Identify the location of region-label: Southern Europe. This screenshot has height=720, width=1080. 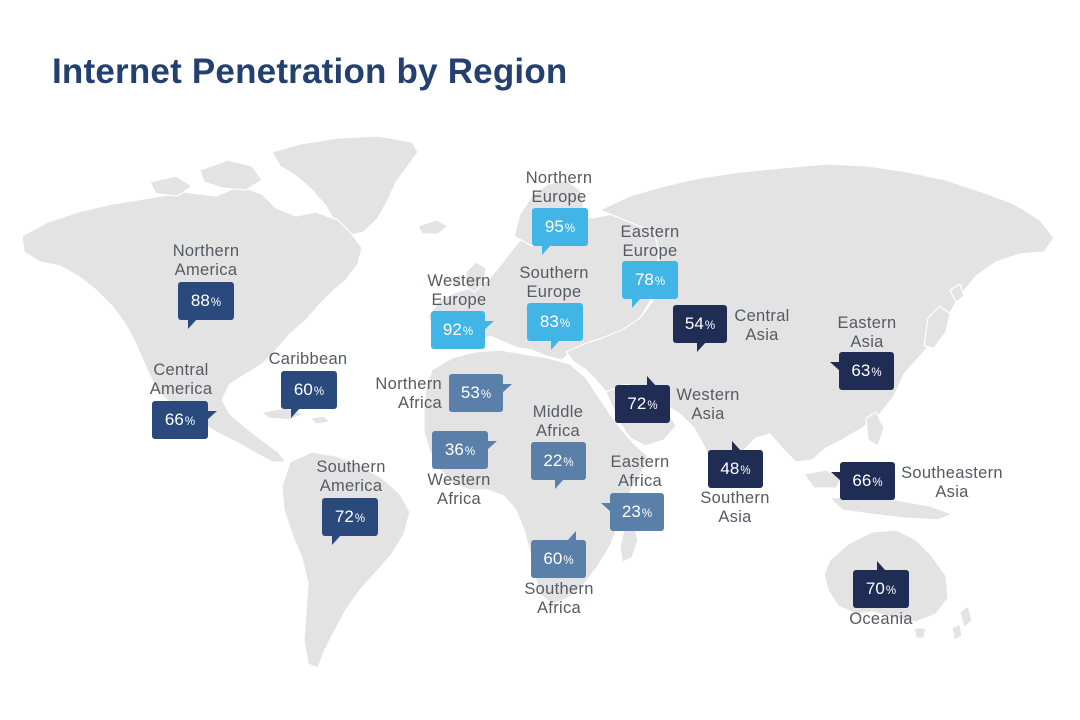
(553, 283).